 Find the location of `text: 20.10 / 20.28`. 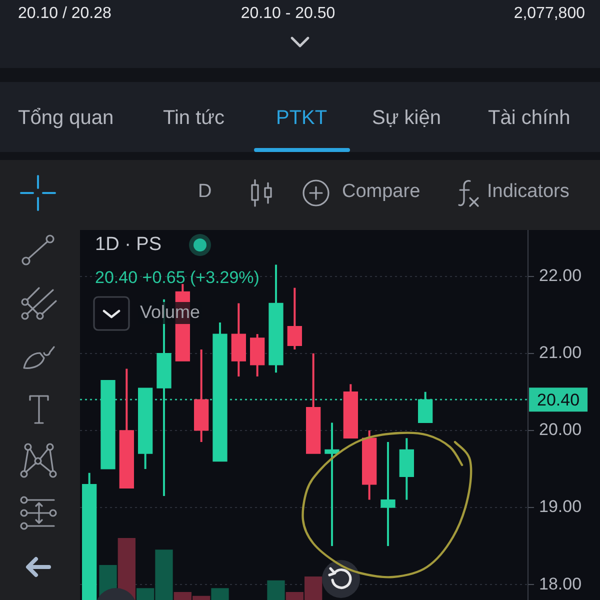

text: 20.10 / 20.28 is located at coordinates (65, 14).